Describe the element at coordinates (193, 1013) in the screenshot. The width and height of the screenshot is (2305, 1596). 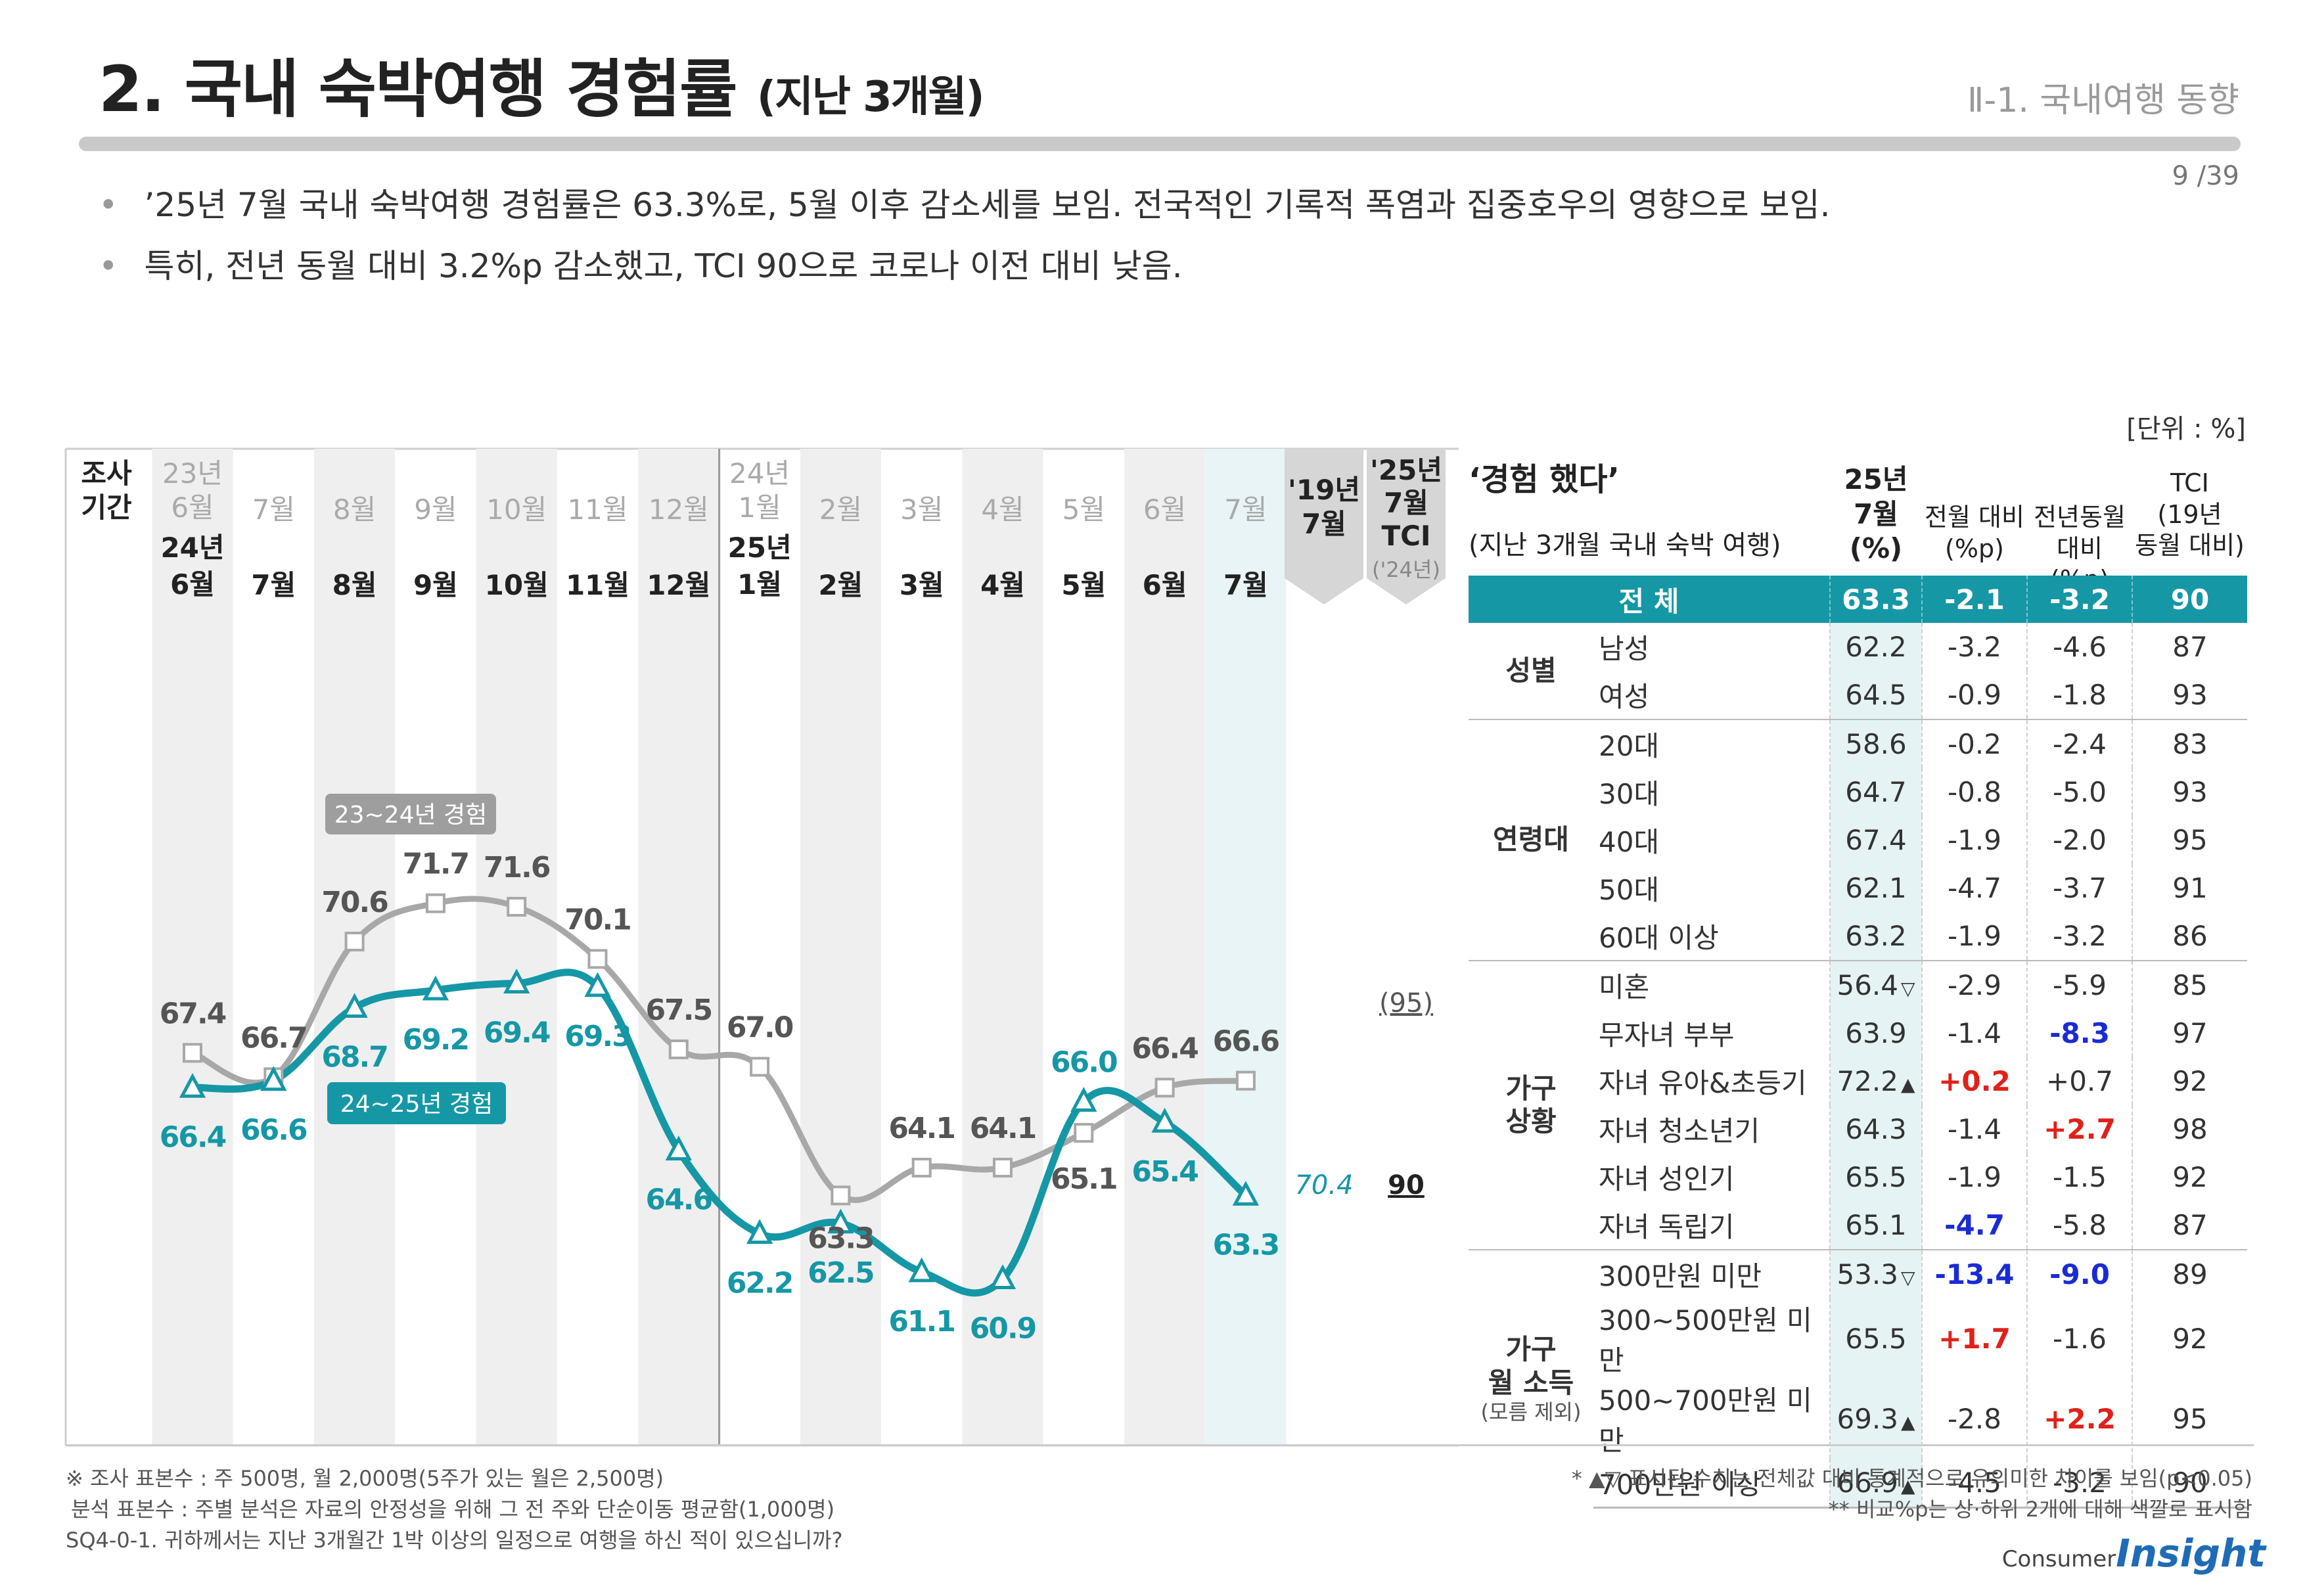
I see `series-2324-label: 67.4` at that location.